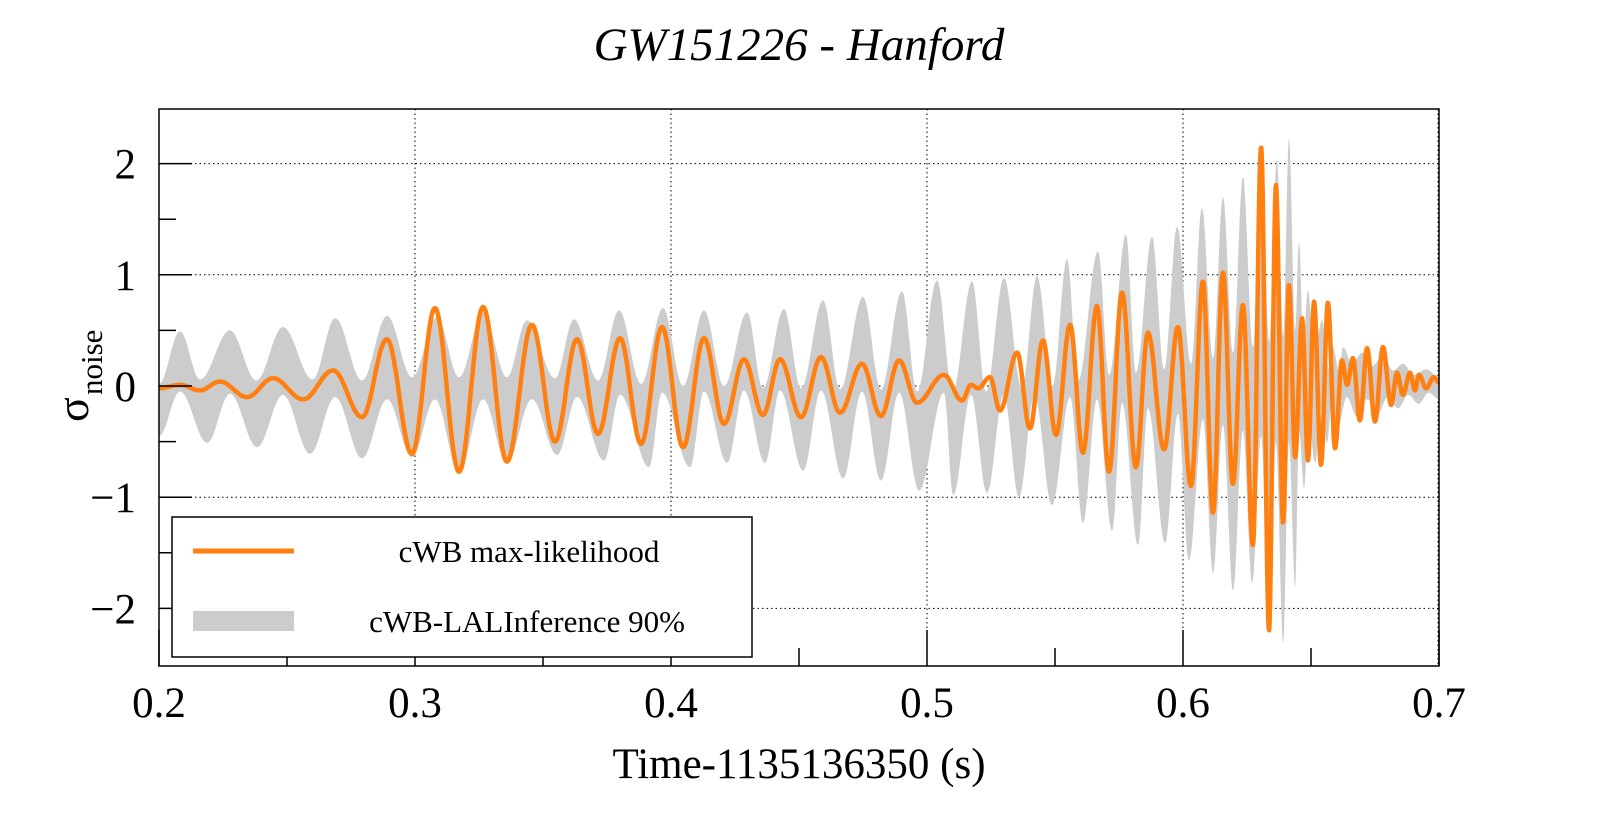 The width and height of the screenshot is (1599, 813). I want to click on x-axis-label: Time-1135136350 (s), so click(798, 764).